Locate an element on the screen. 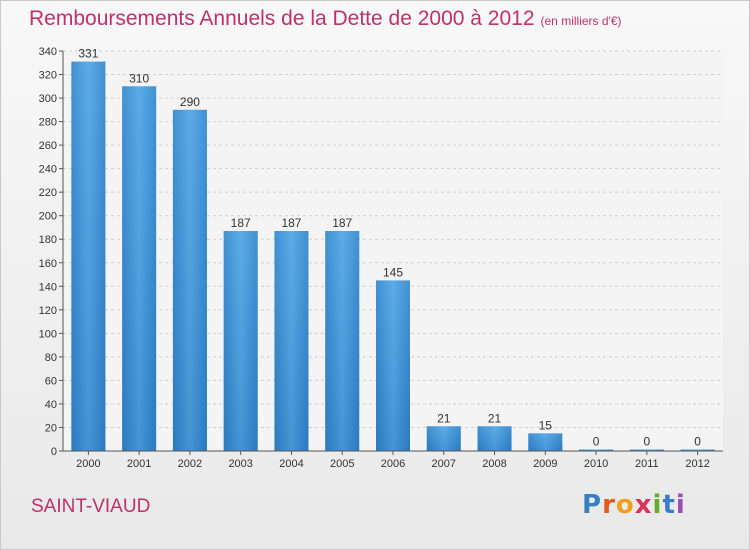 The width and height of the screenshot is (750, 550). data-label: 310 is located at coordinates (139, 78).